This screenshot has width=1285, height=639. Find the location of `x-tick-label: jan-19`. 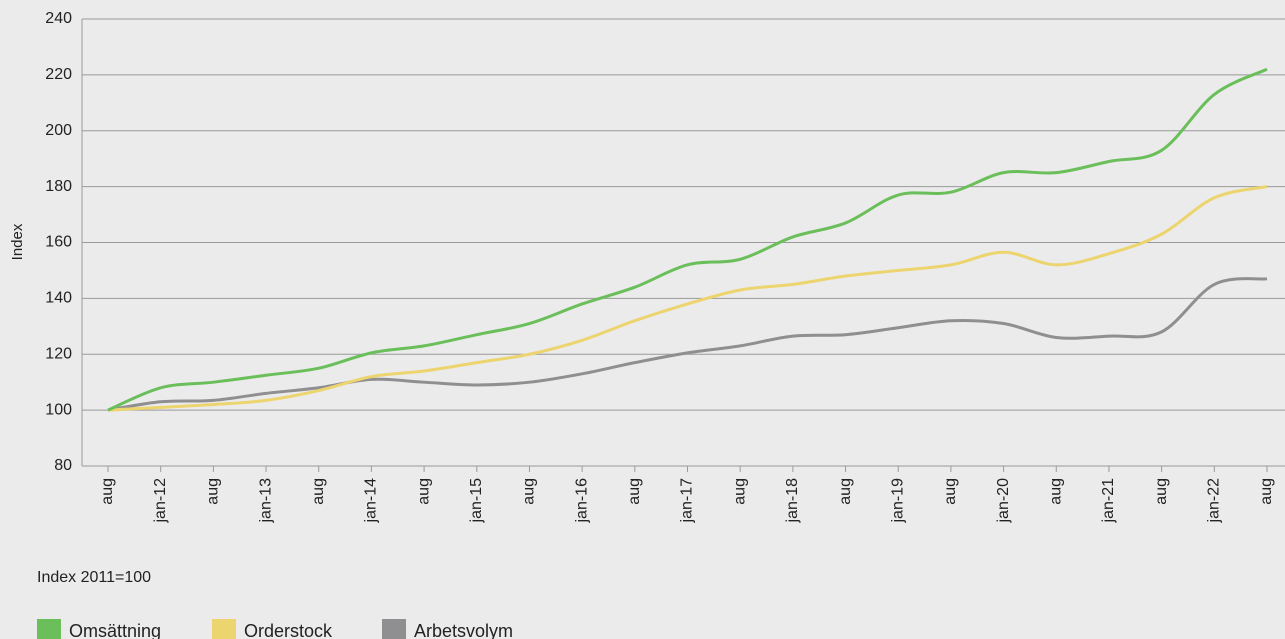

x-tick-label: jan-19 is located at coordinates (897, 501).